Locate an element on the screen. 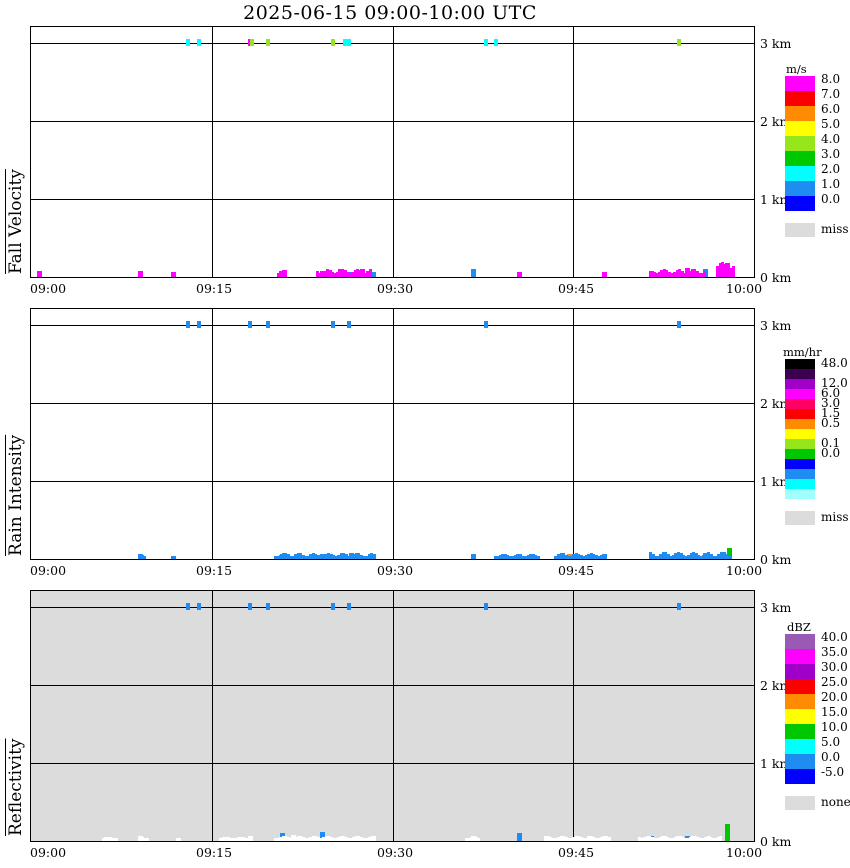 The image size is (850, 868). ytick-3km-p1: 3 km is located at coordinates (776, 325).